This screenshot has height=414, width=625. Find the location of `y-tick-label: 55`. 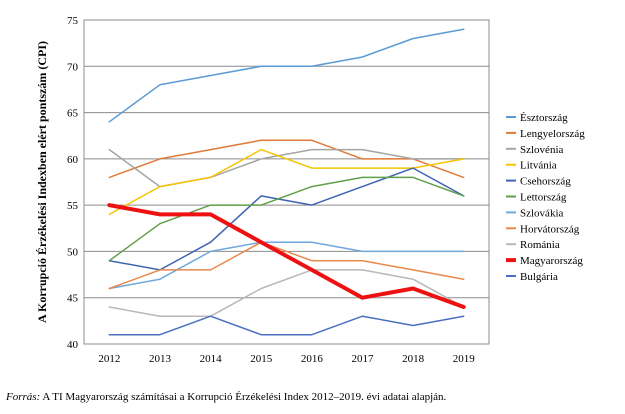

y-tick-label: 55 is located at coordinates (73, 206).